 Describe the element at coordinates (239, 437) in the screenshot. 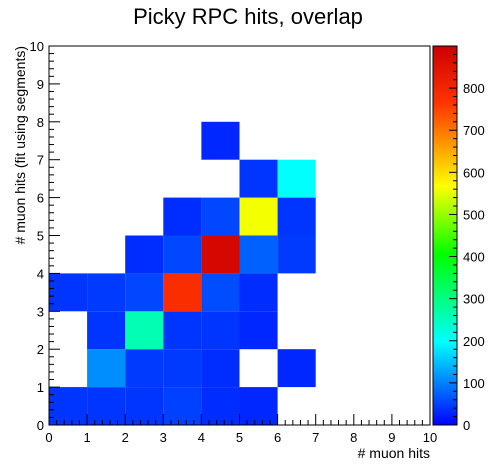

I see `x-tick-label: 5` at that location.